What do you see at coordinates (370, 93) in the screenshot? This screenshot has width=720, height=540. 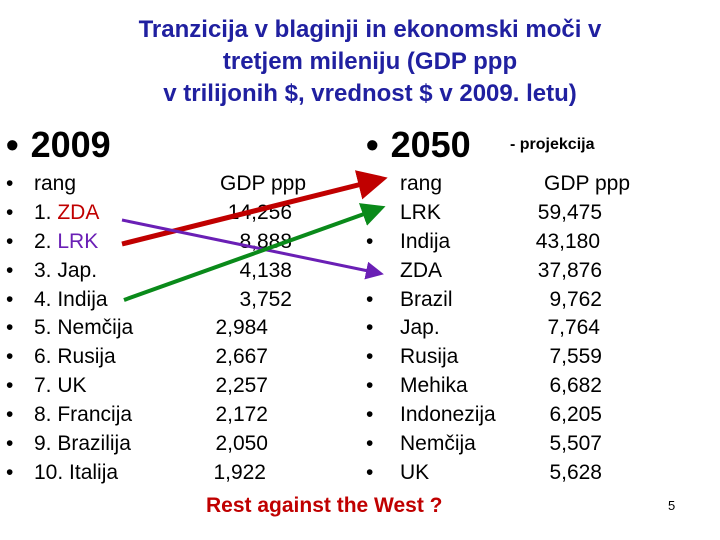 I see `title-line-3: v trilijonih $, vrednost $ v 2009. letu)` at bounding box center [370, 93].